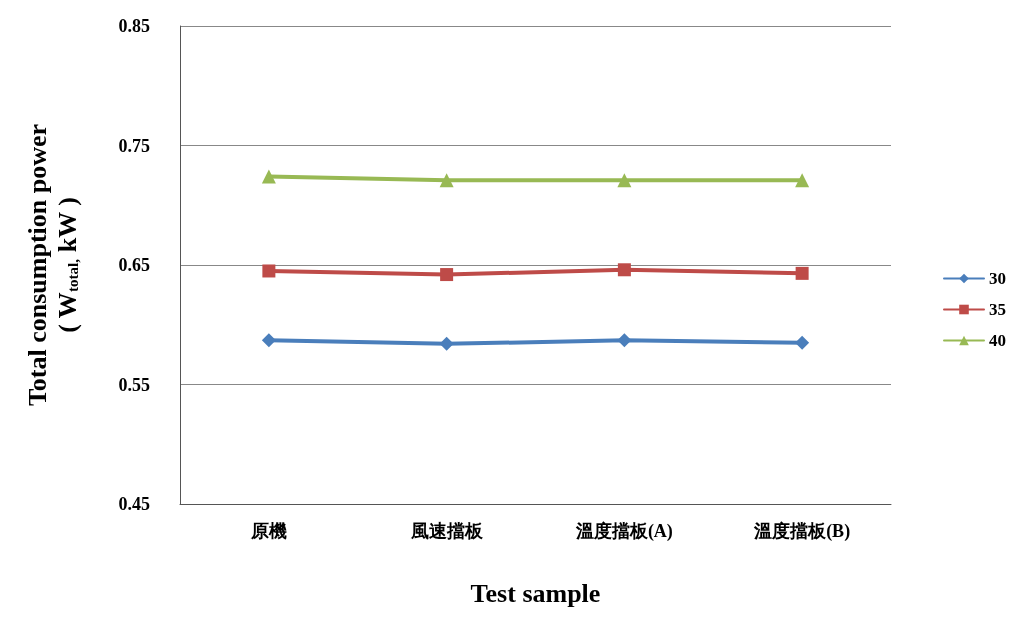  Describe the element at coordinates (997, 278) in the screenshot. I see `legend-label: 30` at that location.